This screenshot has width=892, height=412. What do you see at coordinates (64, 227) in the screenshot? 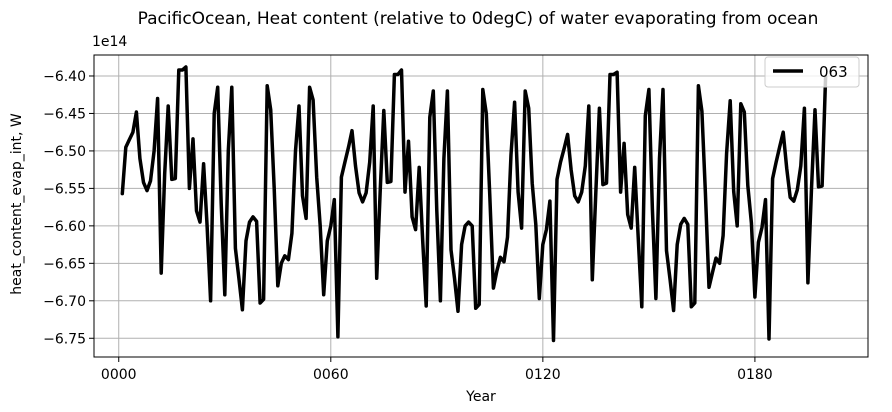
I see `y-tick-label: −6.60` at bounding box center [64, 227].